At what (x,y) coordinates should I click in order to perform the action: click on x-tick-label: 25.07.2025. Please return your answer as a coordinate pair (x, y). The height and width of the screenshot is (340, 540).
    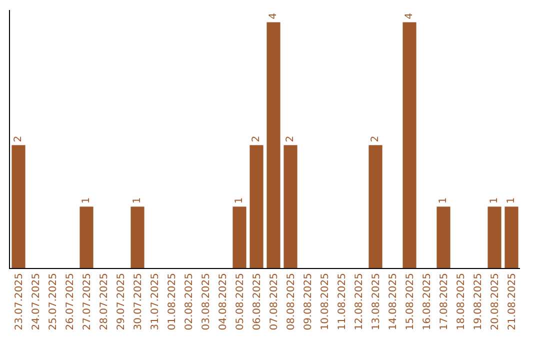
    Looking at the image, I should click on (53, 301).